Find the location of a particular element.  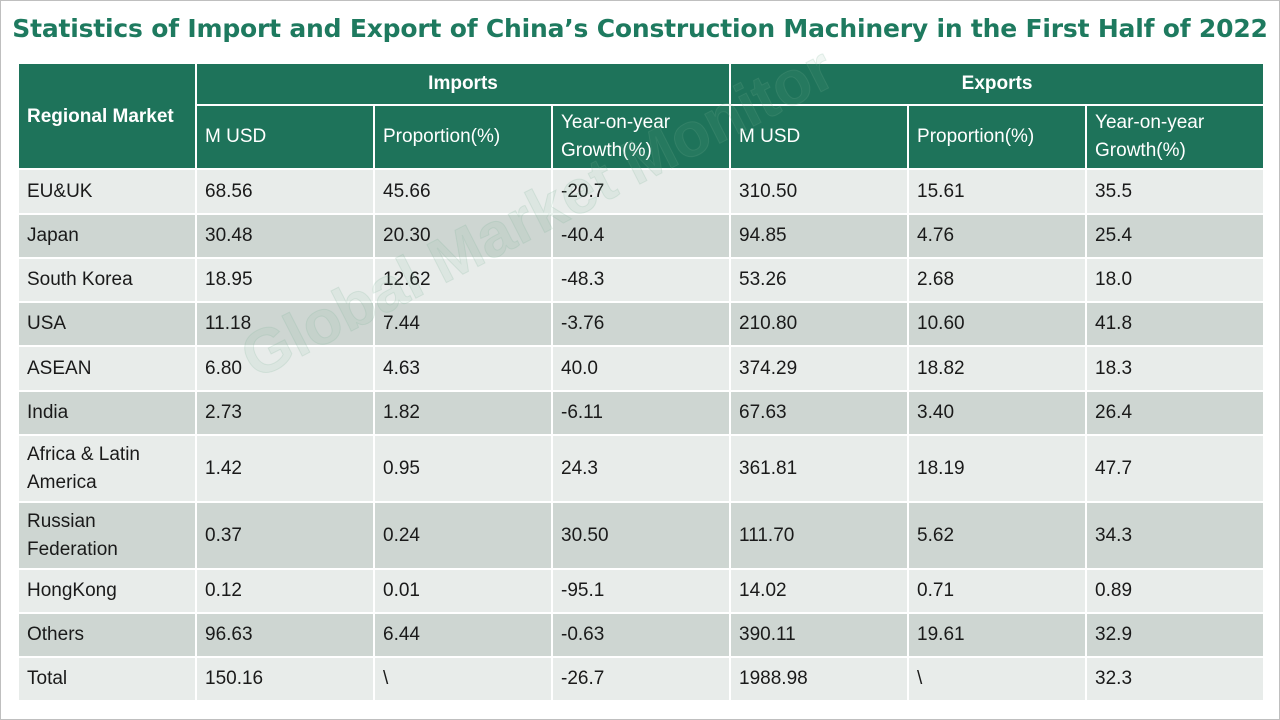

cell-exports-proportion: \ is located at coordinates (997, 679).